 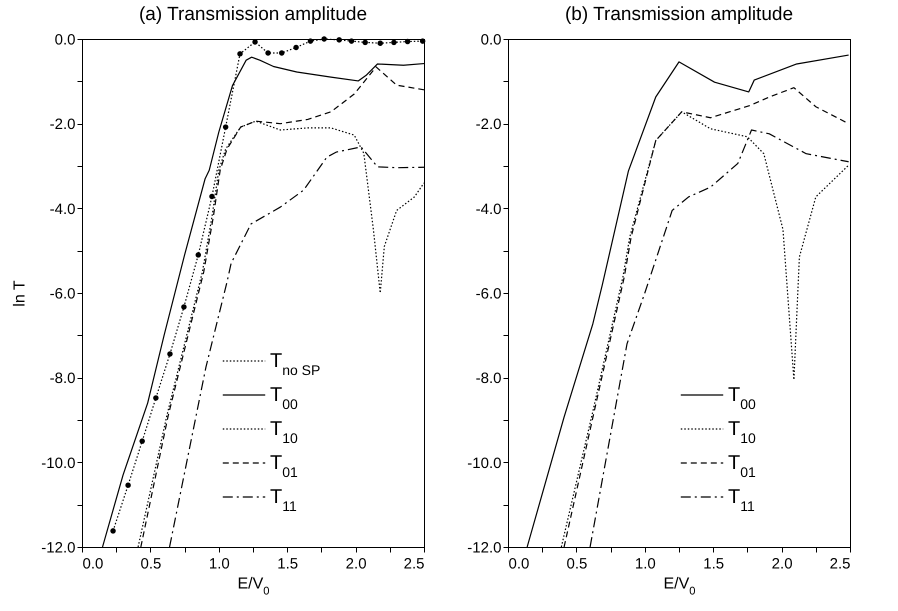 I want to click on y-axis-title: ln T, so click(x=19, y=293).